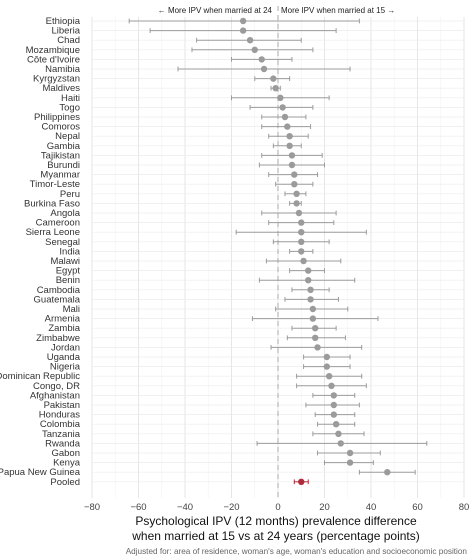 The image size is (474, 558). What do you see at coordinates (287, 126) in the screenshot?
I see `point-comoros` at bounding box center [287, 126].